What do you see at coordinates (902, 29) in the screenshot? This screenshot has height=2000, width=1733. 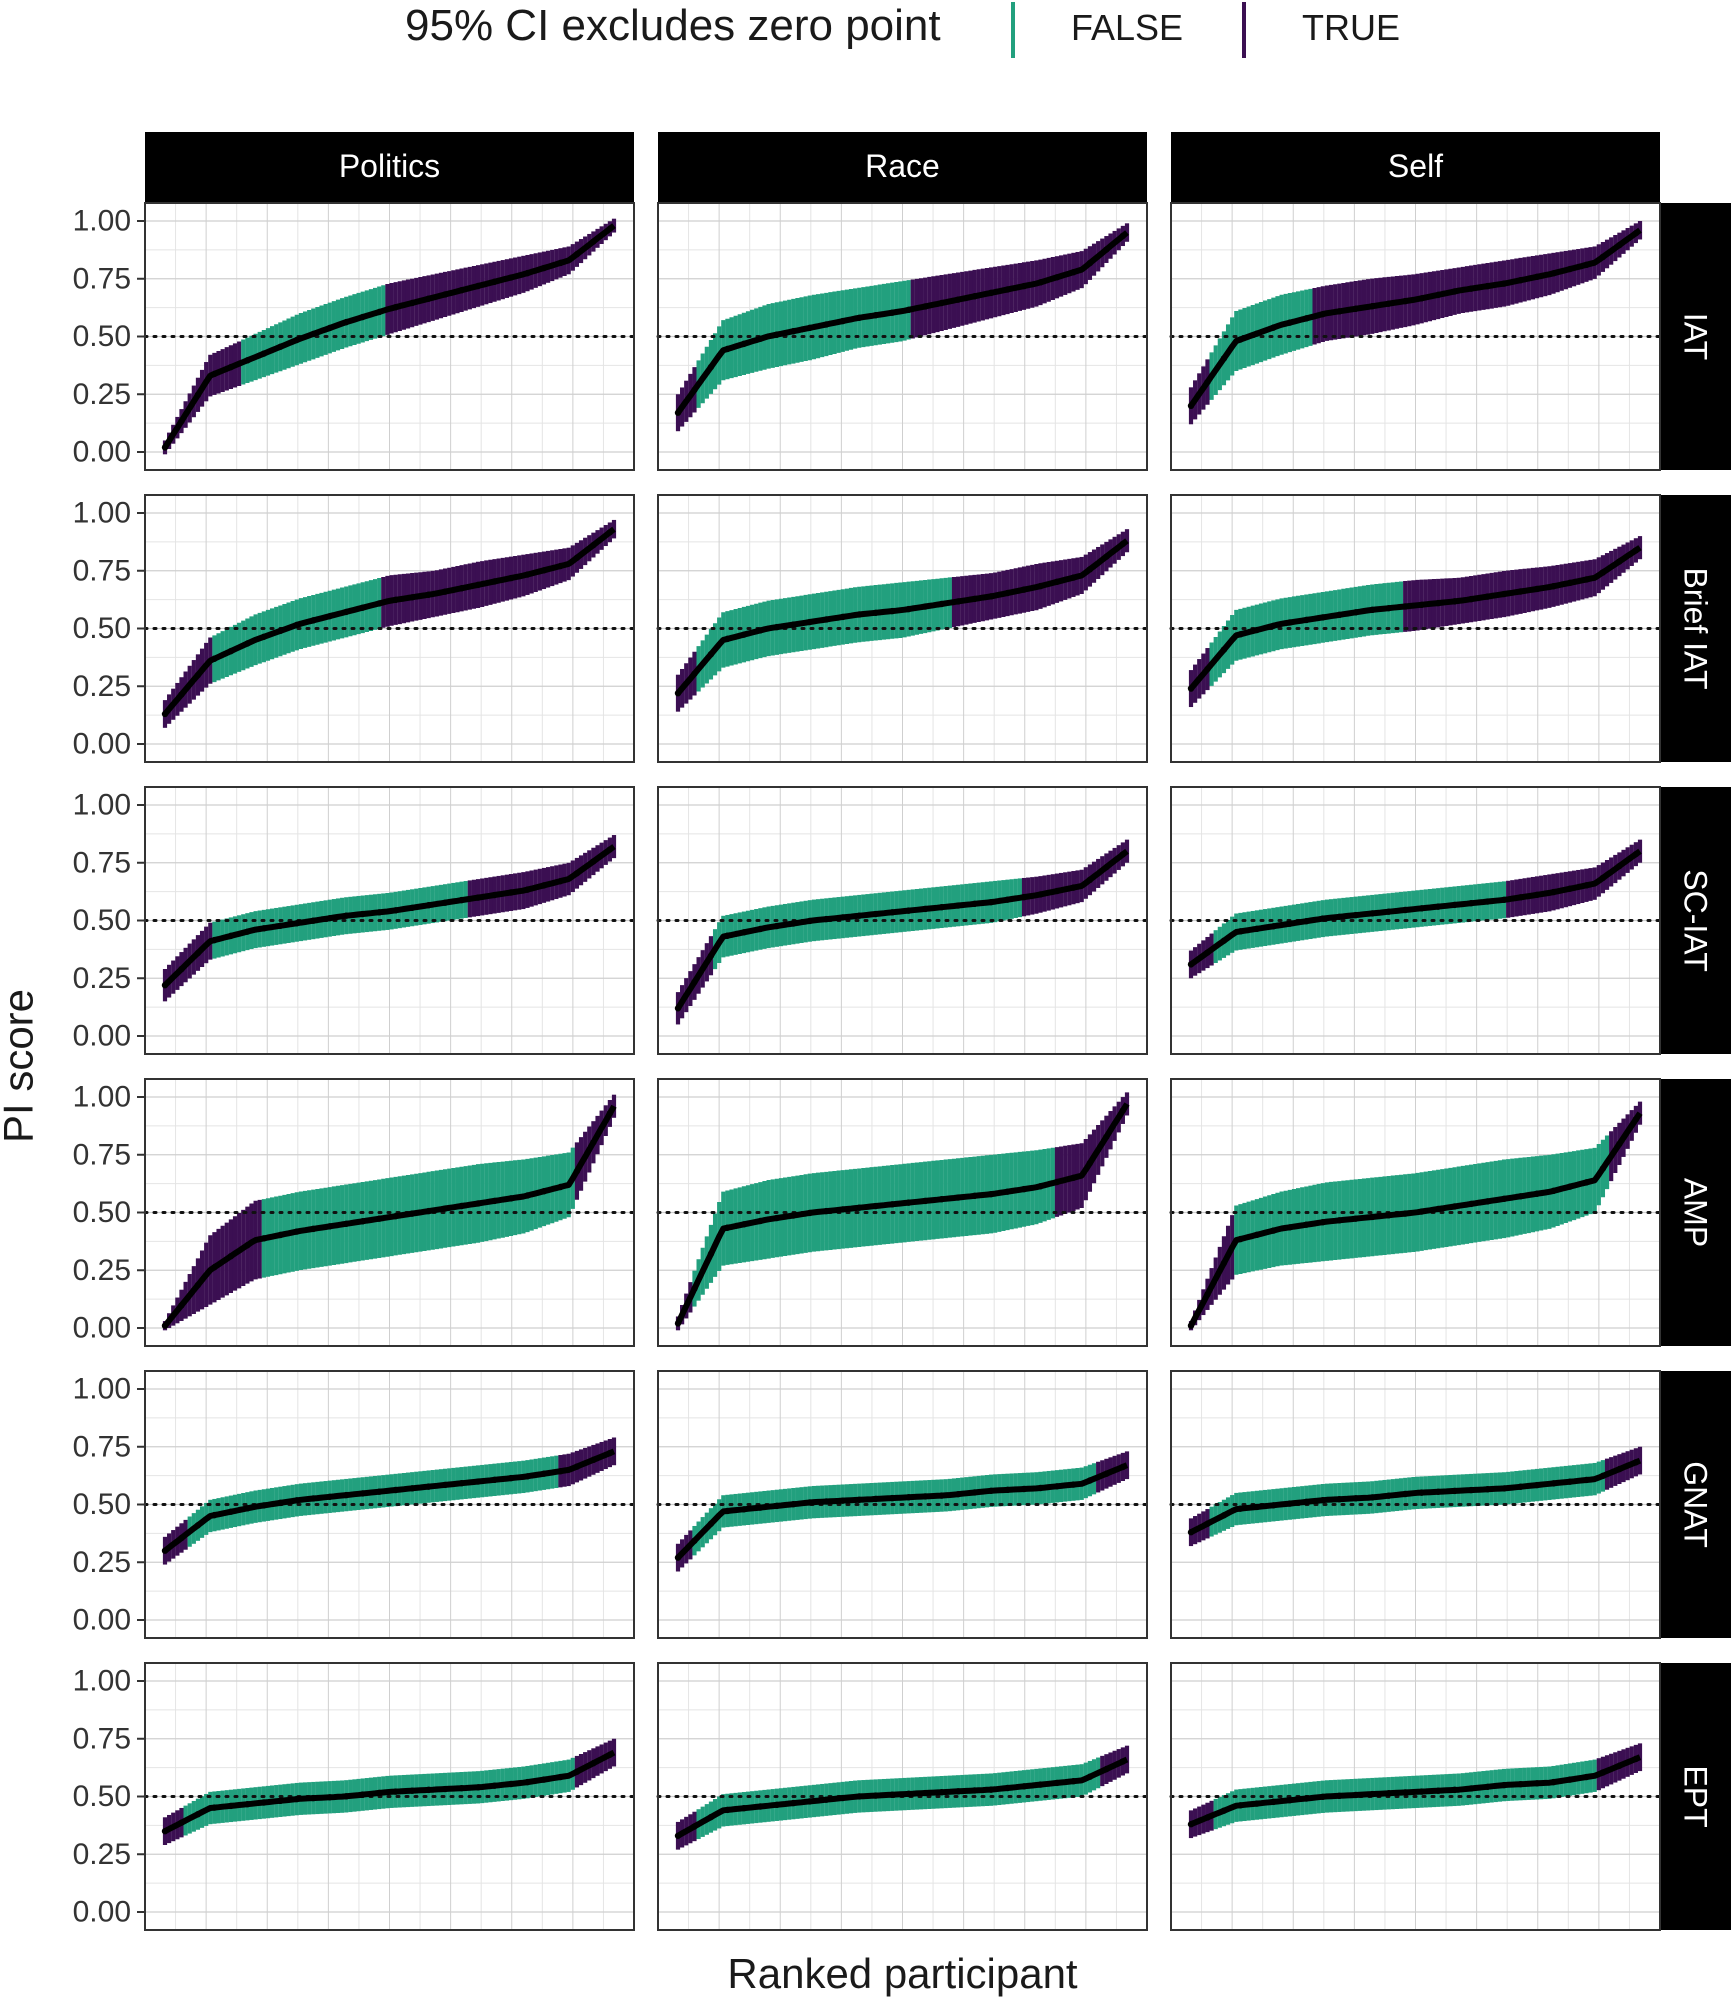 I see `legend: 95% CI excludes zero point FALSE TRUE` at bounding box center [902, 29].